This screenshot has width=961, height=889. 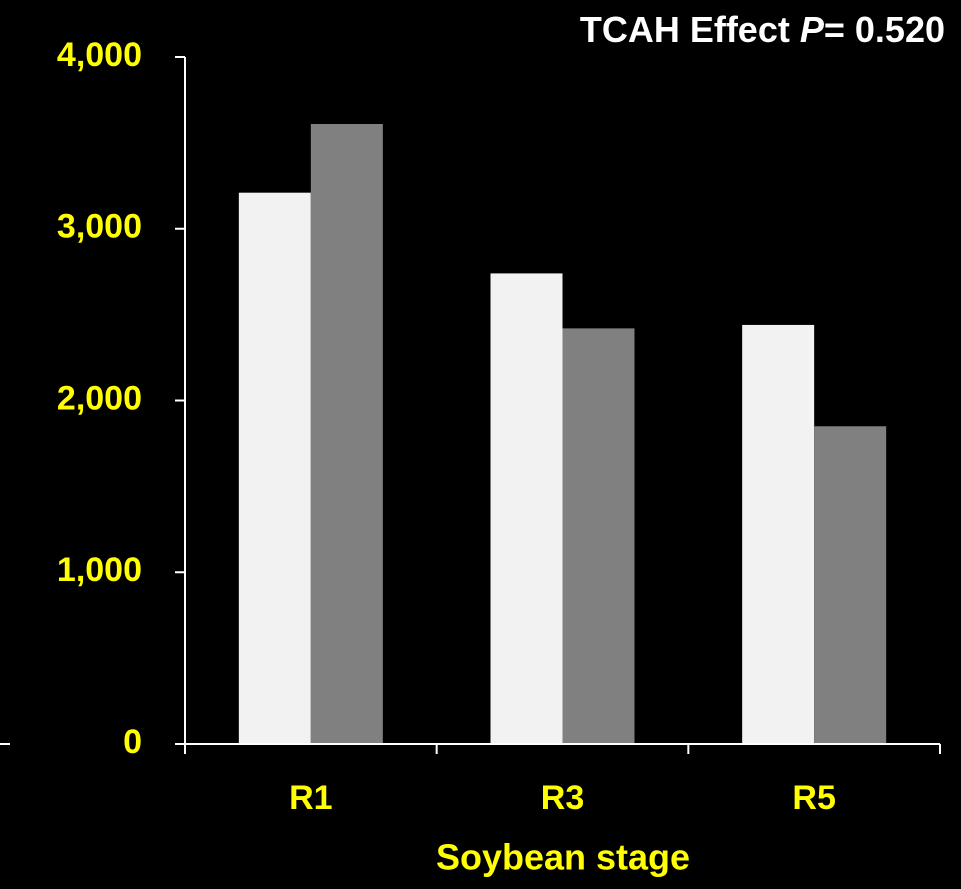 What do you see at coordinates (812, 29) in the screenshot?
I see `title-italic: P` at bounding box center [812, 29].